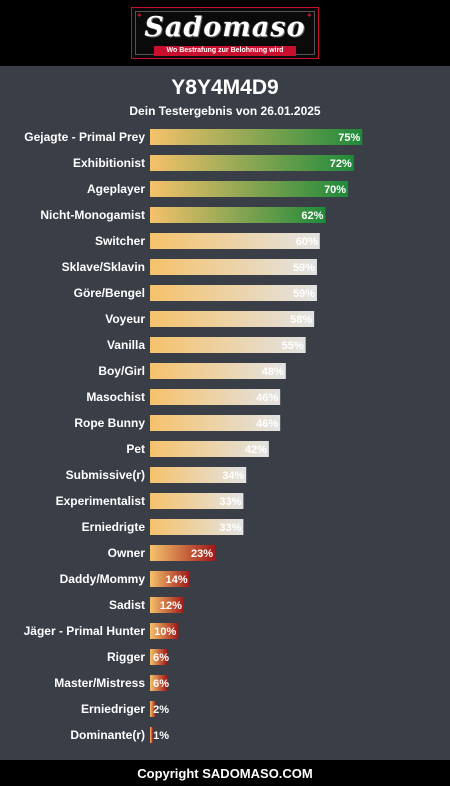  Describe the element at coordinates (233, 476) in the screenshot. I see `value-label: 34%` at that location.